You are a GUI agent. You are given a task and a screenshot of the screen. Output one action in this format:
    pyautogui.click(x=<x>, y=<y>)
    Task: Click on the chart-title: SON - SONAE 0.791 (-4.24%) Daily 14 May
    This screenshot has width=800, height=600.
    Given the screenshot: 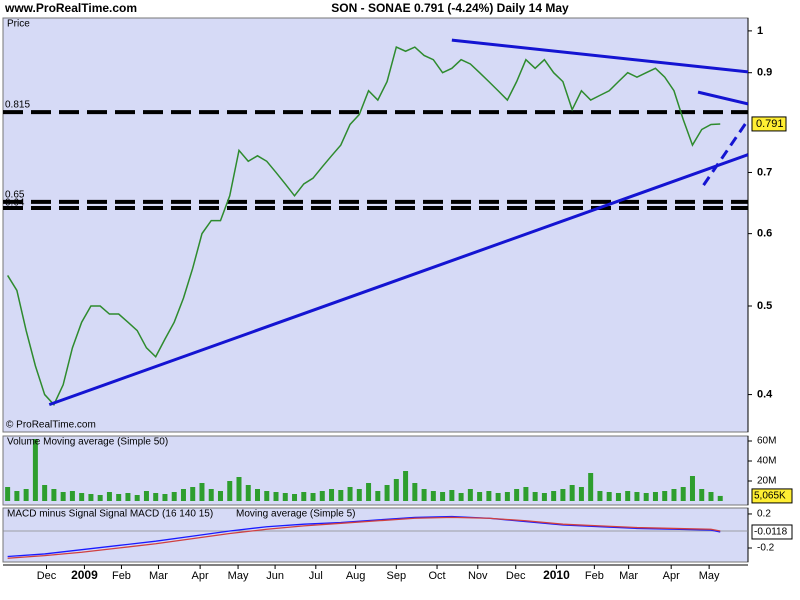 What is the action you would take?
    pyautogui.click(x=450, y=8)
    